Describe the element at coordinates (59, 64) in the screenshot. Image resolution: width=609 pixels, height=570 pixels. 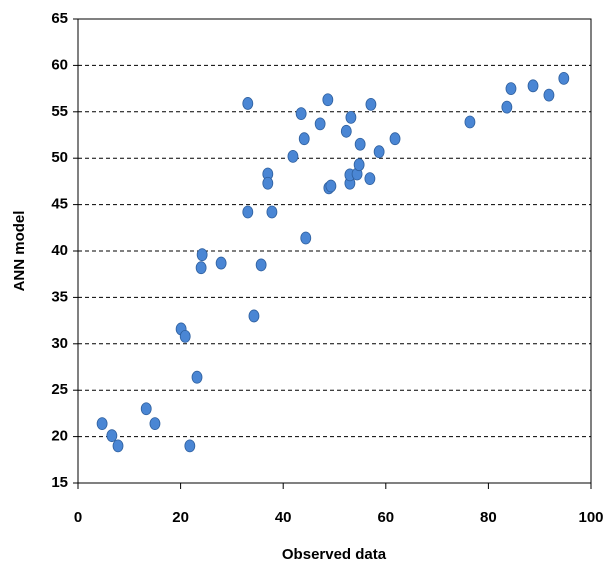
I see `y-tick-label: 60` at that location.